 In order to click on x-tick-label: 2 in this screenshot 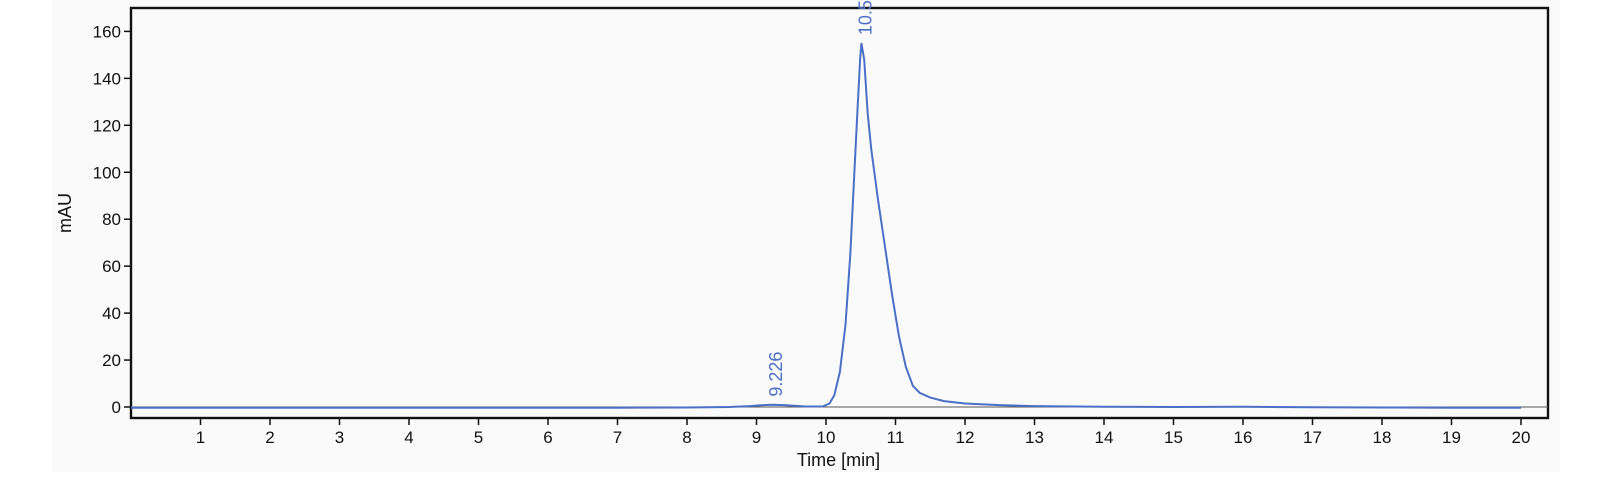, I will do `click(269, 437)`.